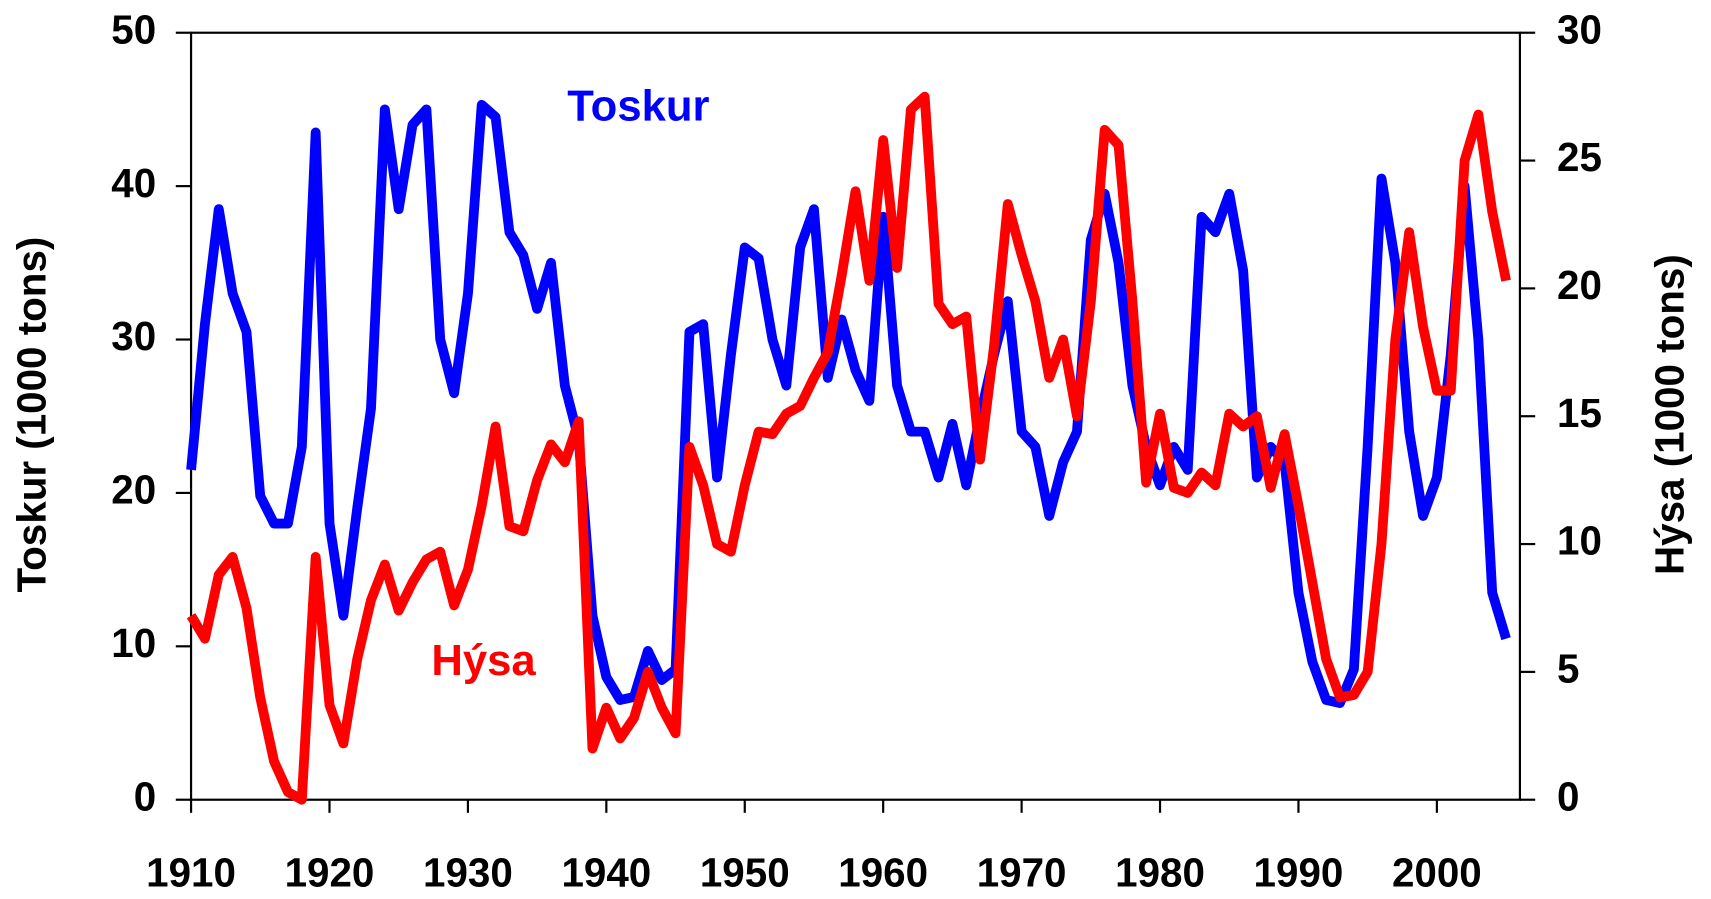 This screenshot has width=1711, height=899. What do you see at coordinates (483, 660) in the screenshot?
I see `series-annotation: Hýsa` at bounding box center [483, 660].